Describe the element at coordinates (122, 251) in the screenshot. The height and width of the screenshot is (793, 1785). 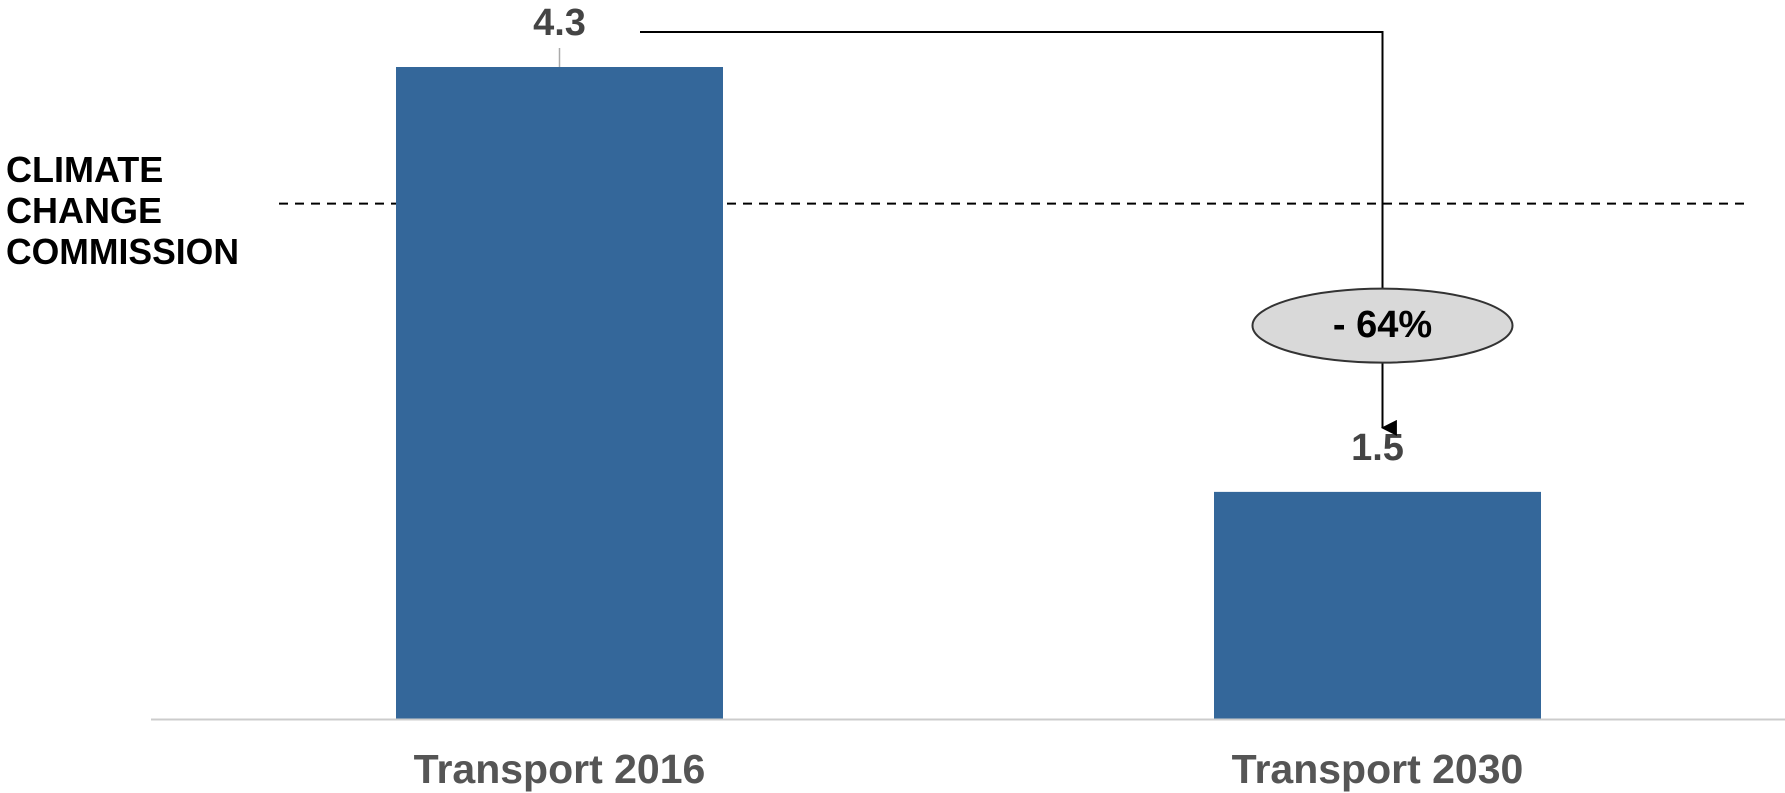
I see `reference-label: COMMISSION` at that location.